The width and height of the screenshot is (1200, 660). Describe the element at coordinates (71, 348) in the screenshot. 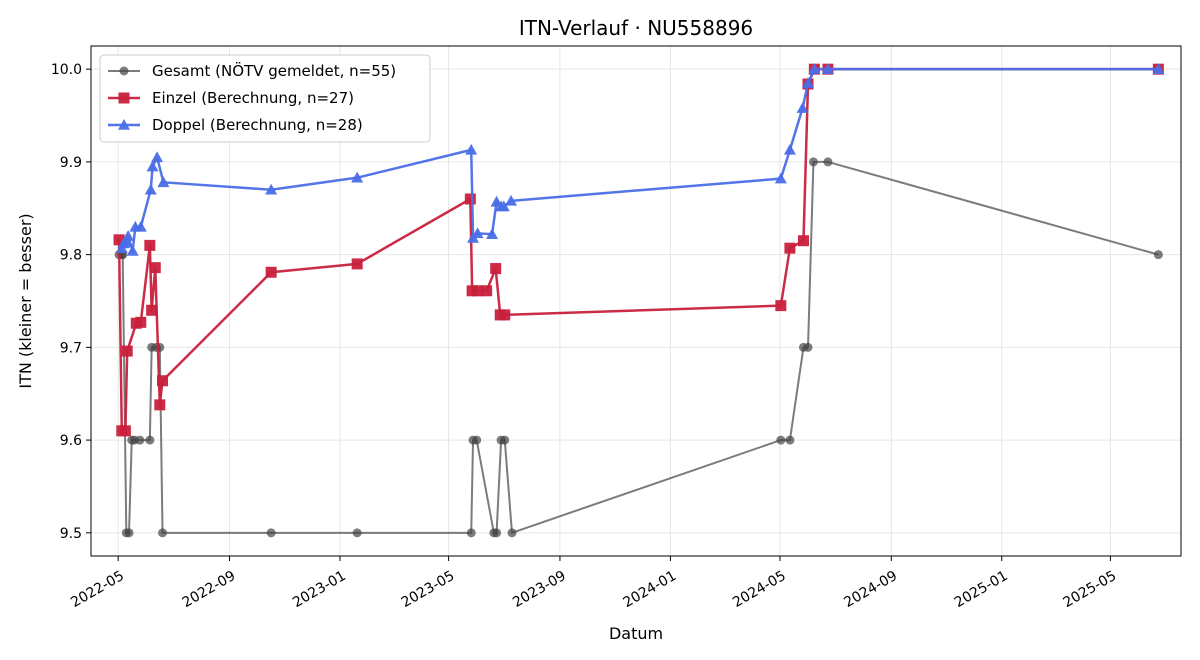

I see `y-tick-label: 9.7` at that location.